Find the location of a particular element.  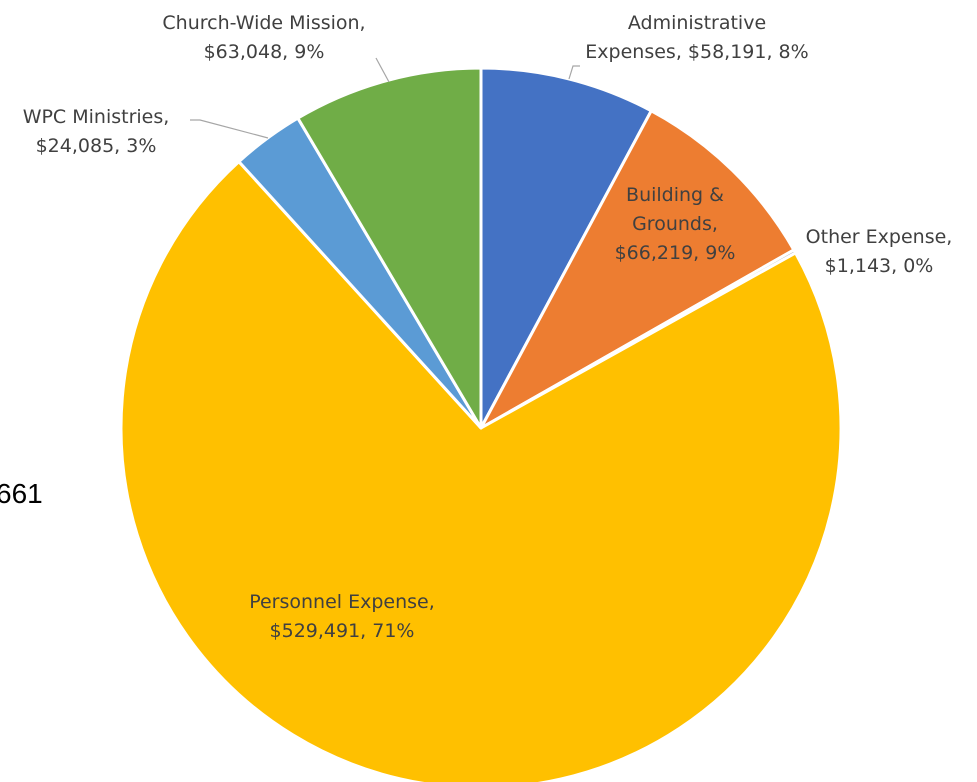

slice-label-building-grounds: Building & Grounds, $66,219, 9% is located at coordinates (675, 224).